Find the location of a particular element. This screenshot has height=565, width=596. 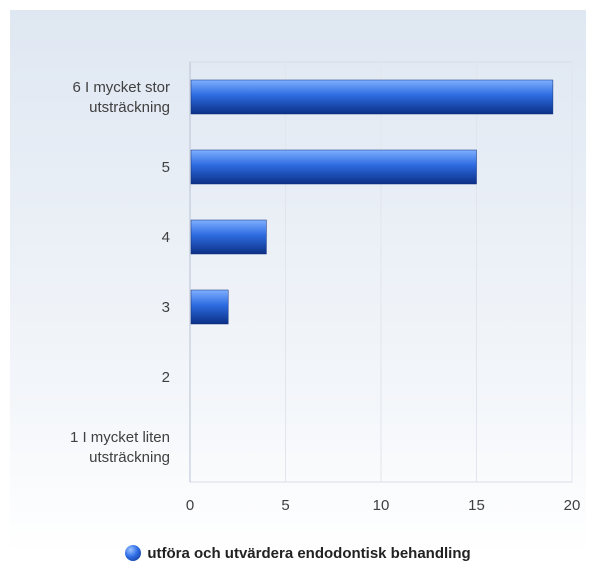

category-label: 3 is located at coordinates (166, 307).